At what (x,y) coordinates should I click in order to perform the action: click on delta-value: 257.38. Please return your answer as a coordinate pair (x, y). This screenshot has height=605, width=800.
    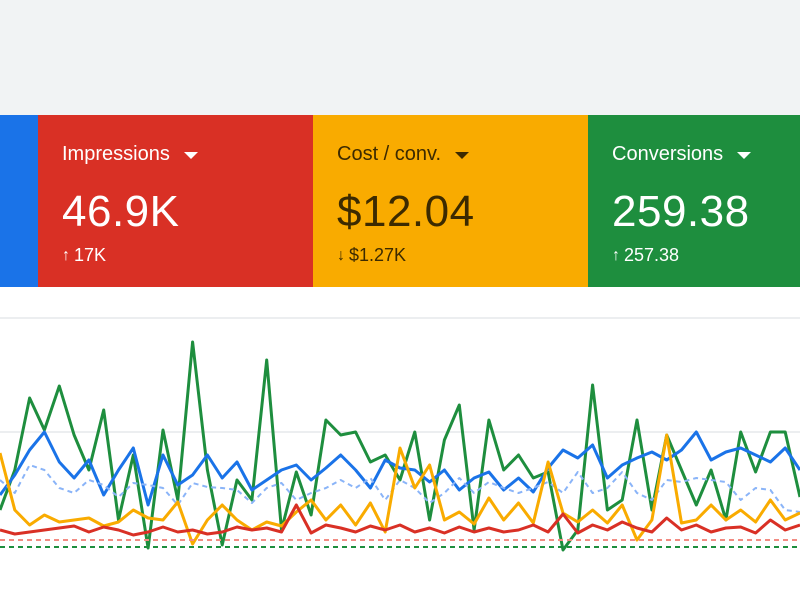
    Looking at the image, I should click on (652, 255).